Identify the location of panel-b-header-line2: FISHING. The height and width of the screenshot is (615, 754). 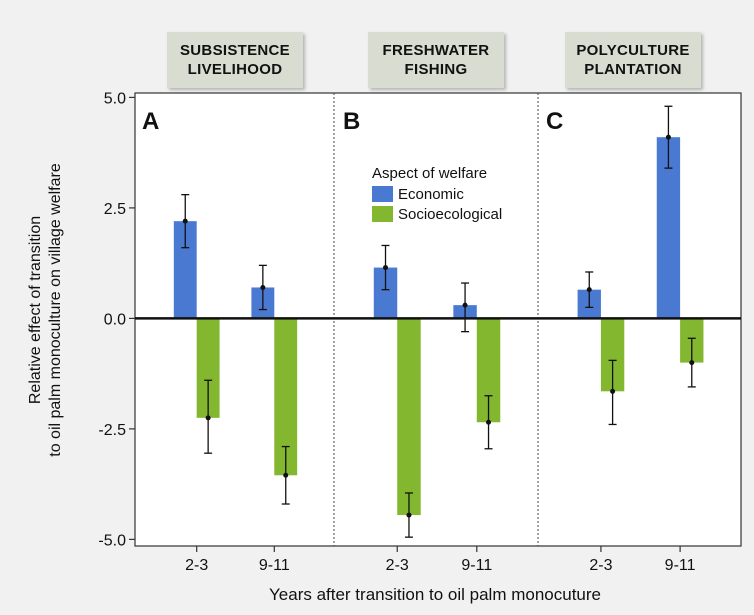
(436, 69).